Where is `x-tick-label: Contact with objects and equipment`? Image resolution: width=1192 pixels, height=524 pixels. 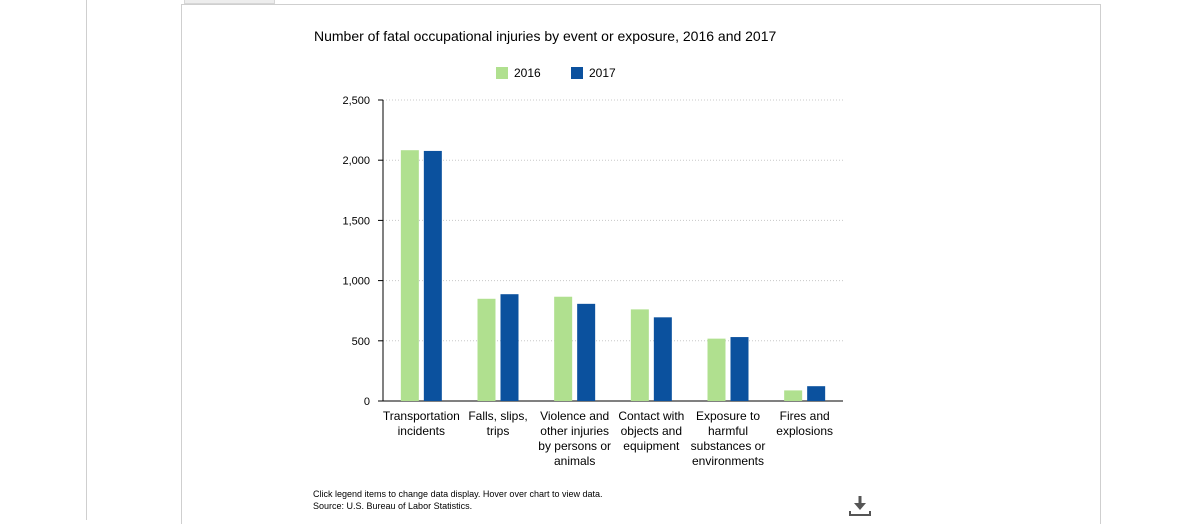 x-tick-label: Contact with objects and equipment is located at coordinates (651, 431).